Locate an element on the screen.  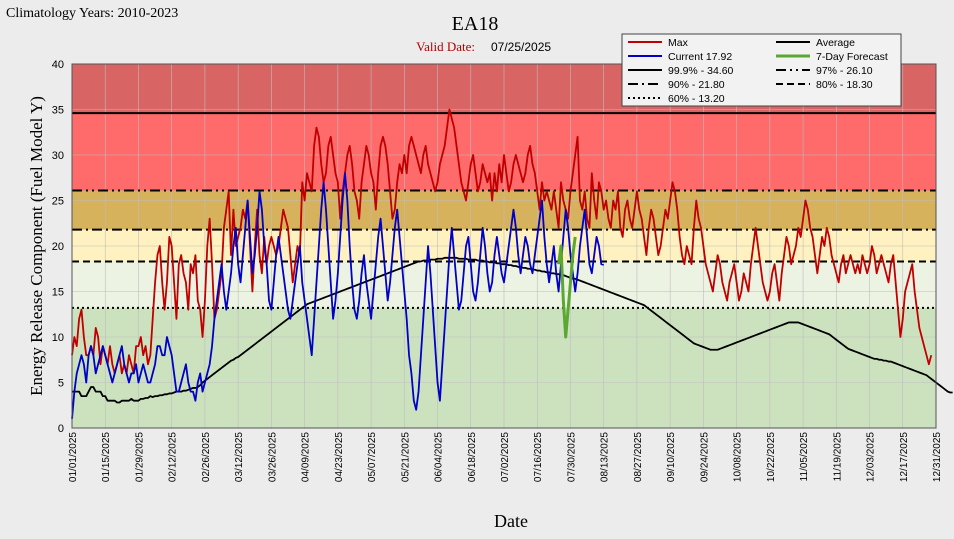
y-tick-label: 40 is located at coordinates (58, 65).